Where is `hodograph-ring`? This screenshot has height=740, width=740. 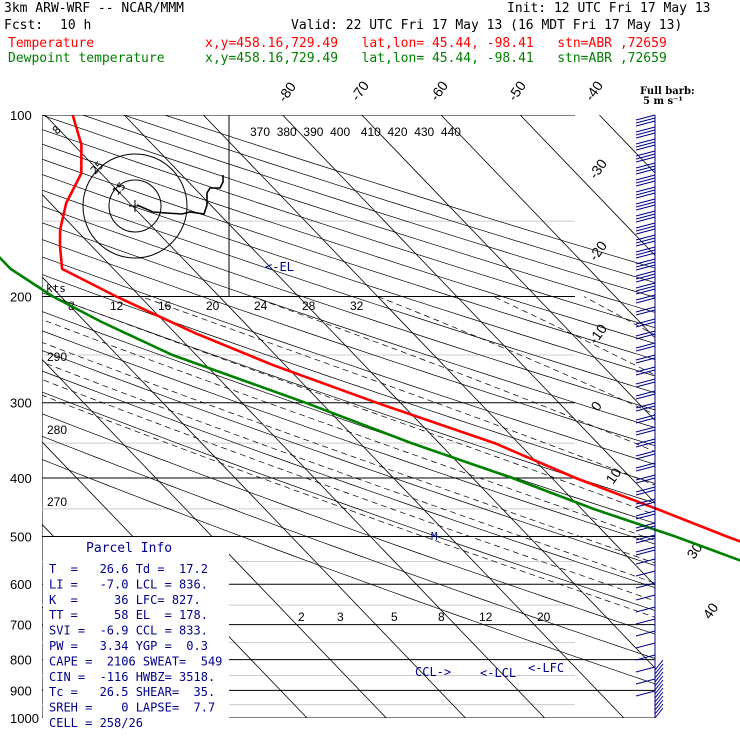 hodograph-ring is located at coordinates (135, 206).